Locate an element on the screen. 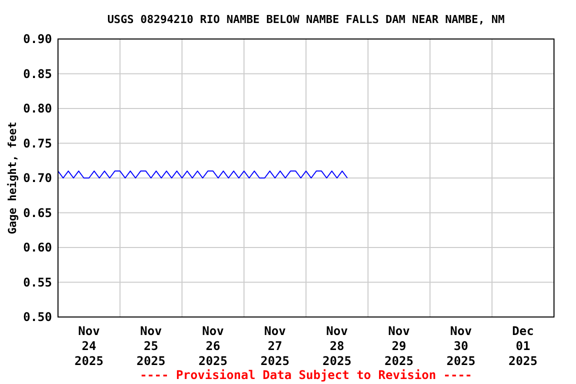  y-axis-title: Gage height, feet is located at coordinates (12, 178).